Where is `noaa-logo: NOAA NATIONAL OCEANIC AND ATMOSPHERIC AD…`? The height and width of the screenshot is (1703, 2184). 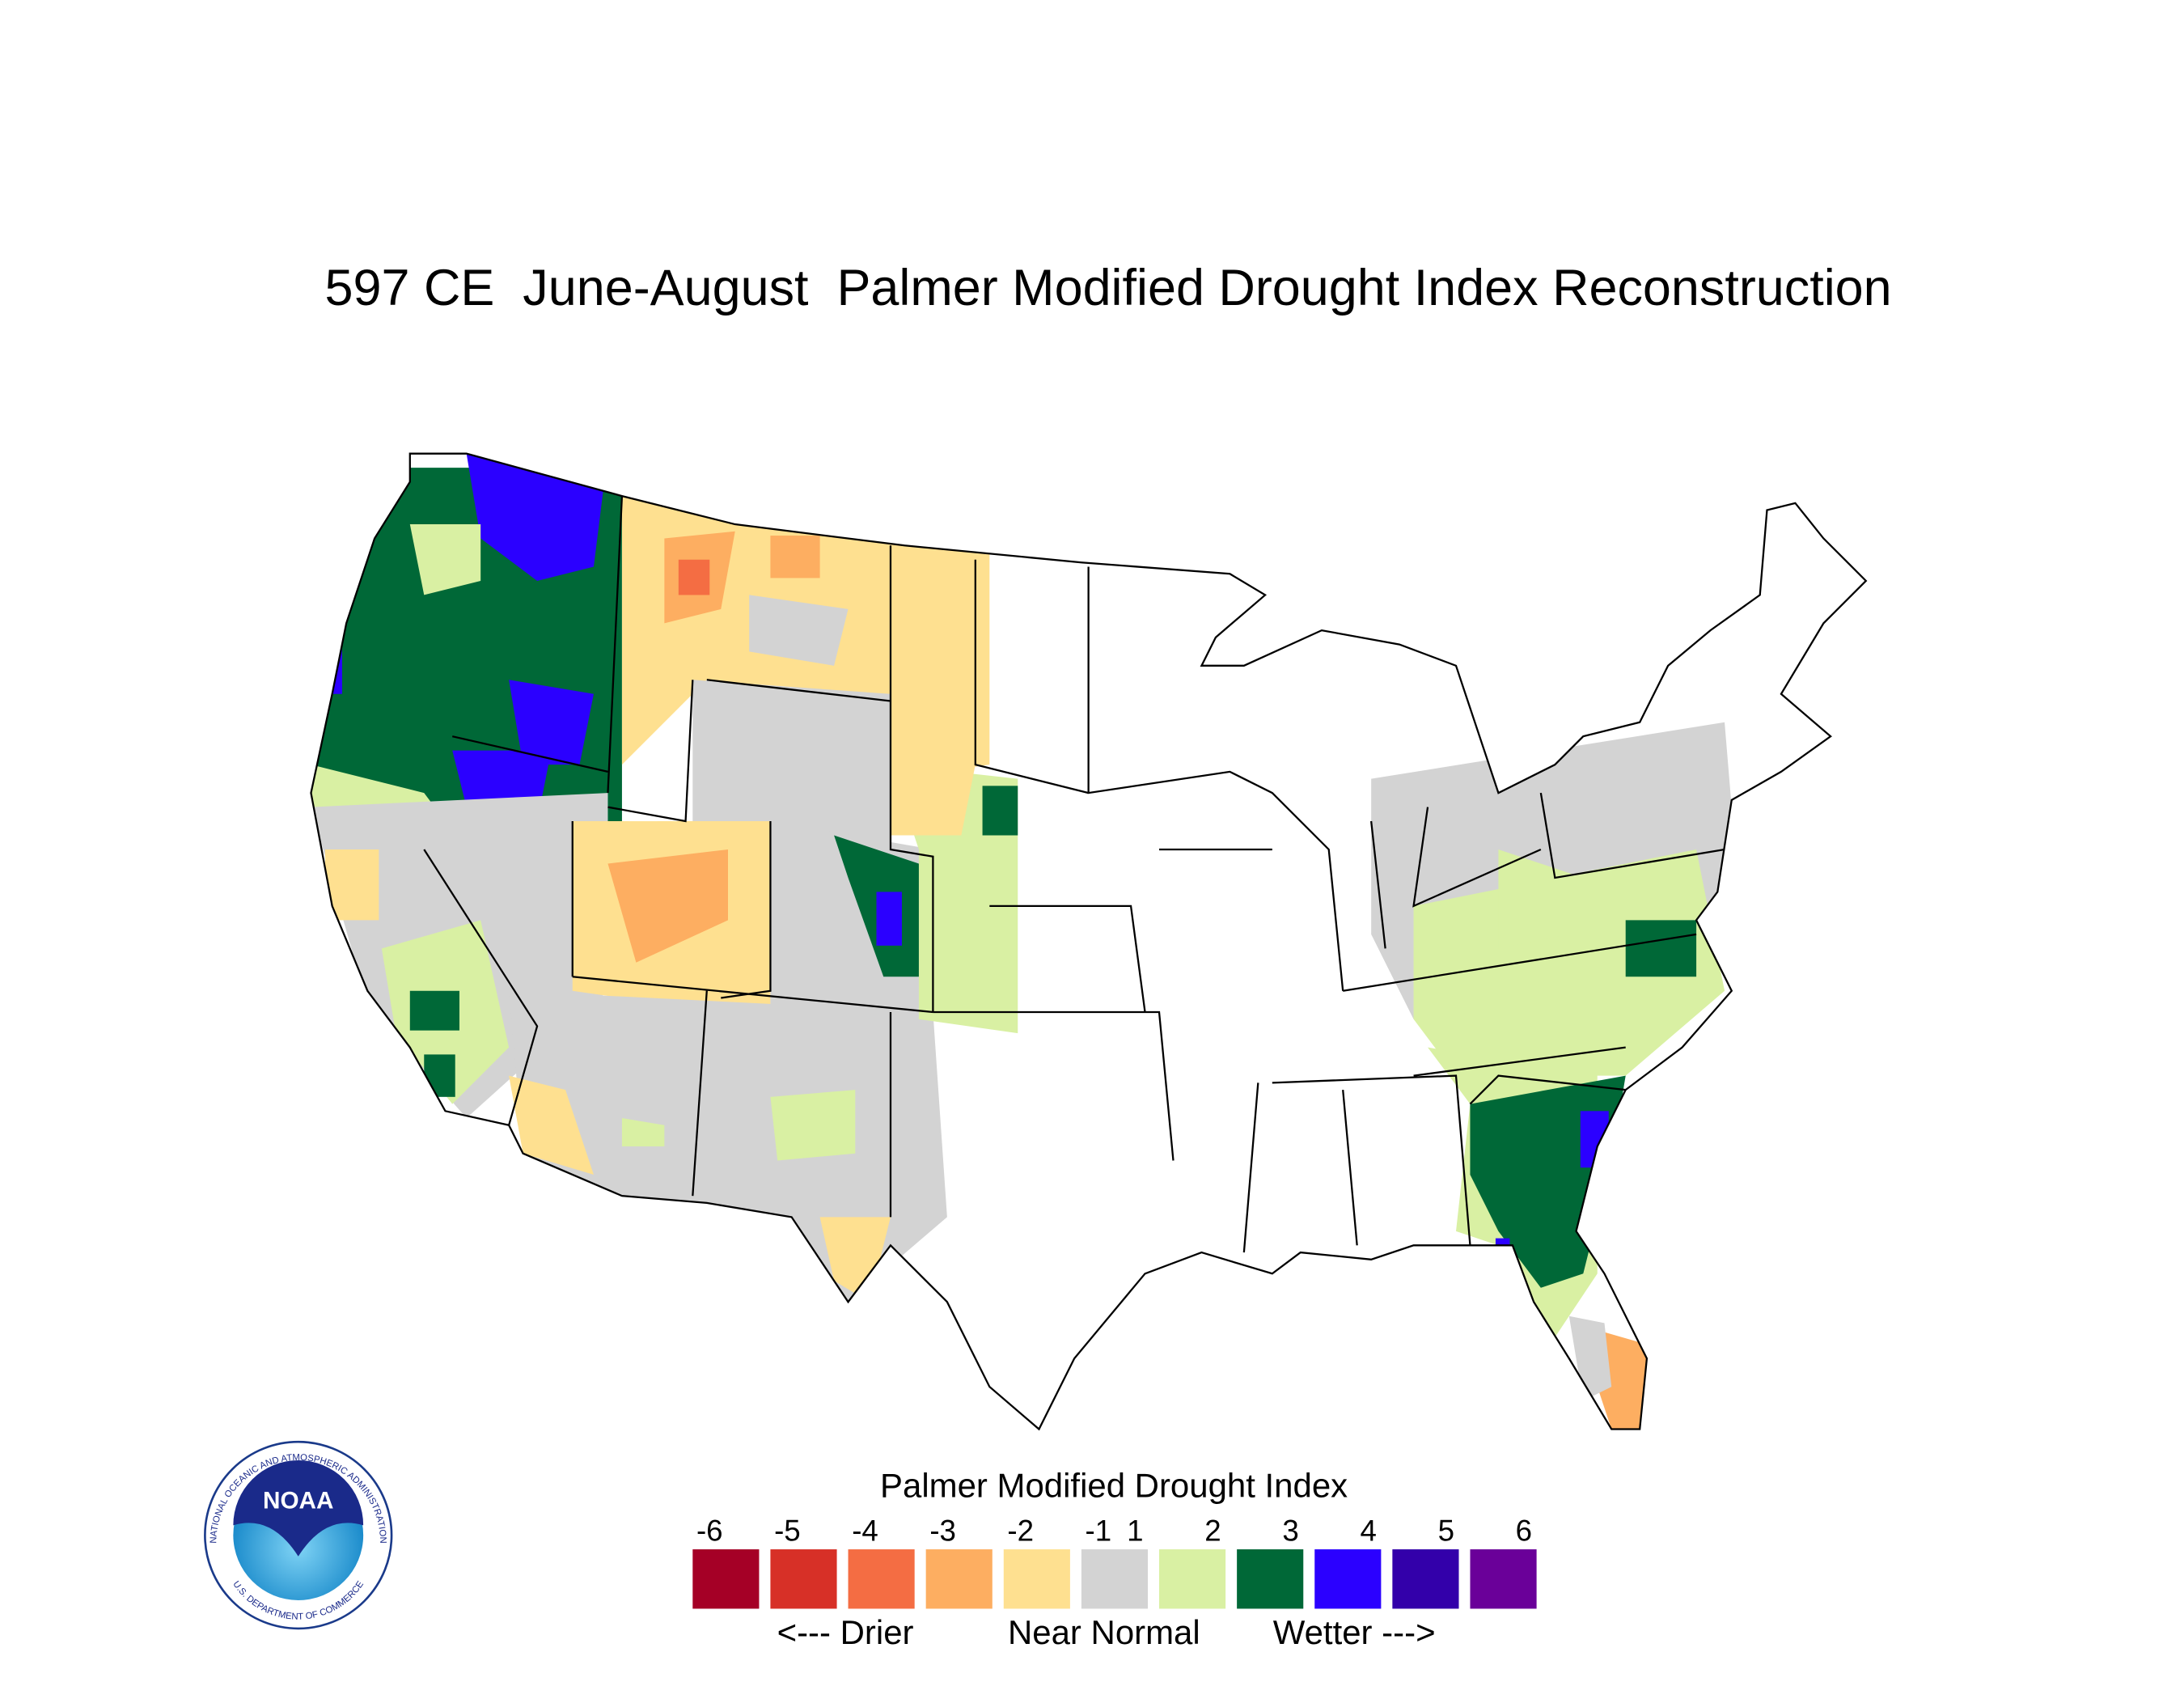 noaa-logo: NOAA NATIONAL OCEANIC AND ATMOSPHERIC AD… is located at coordinates (298, 1535).